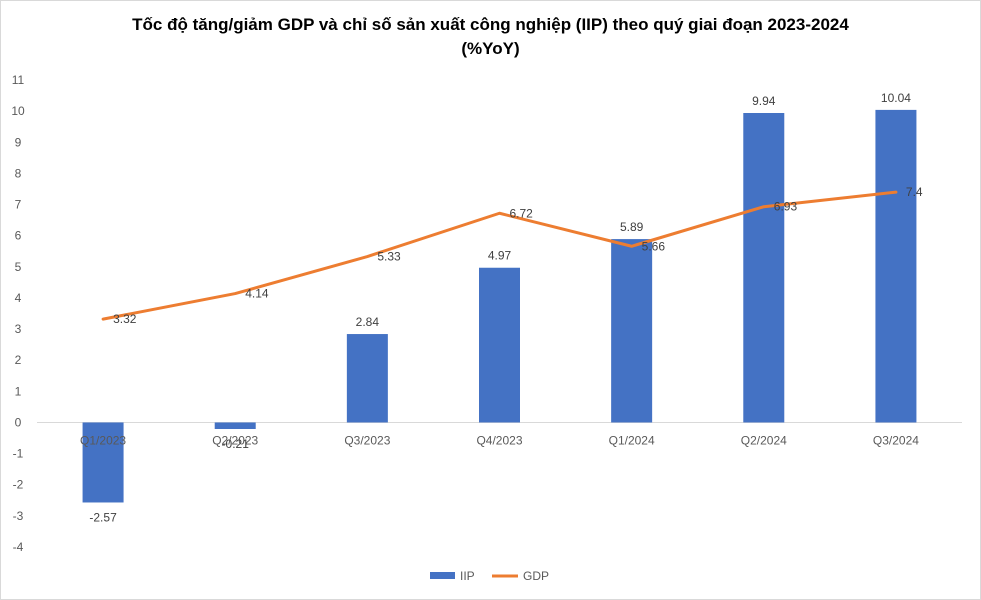 This screenshot has height=600, width=981. Describe the element at coordinates (18, 329) in the screenshot. I see `y-tick-label: 3` at that location.